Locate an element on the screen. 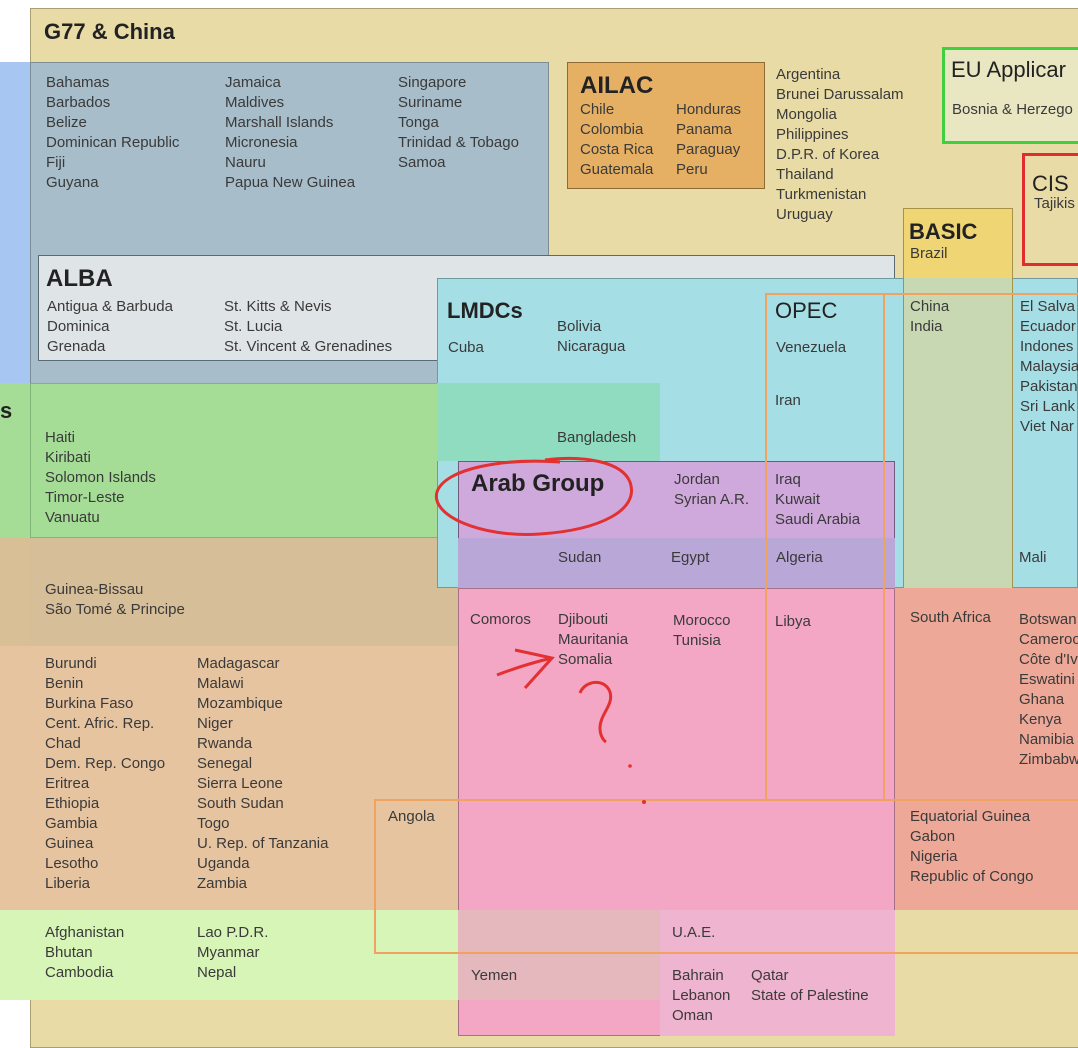  country: Thailand is located at coordinates (805, 174).